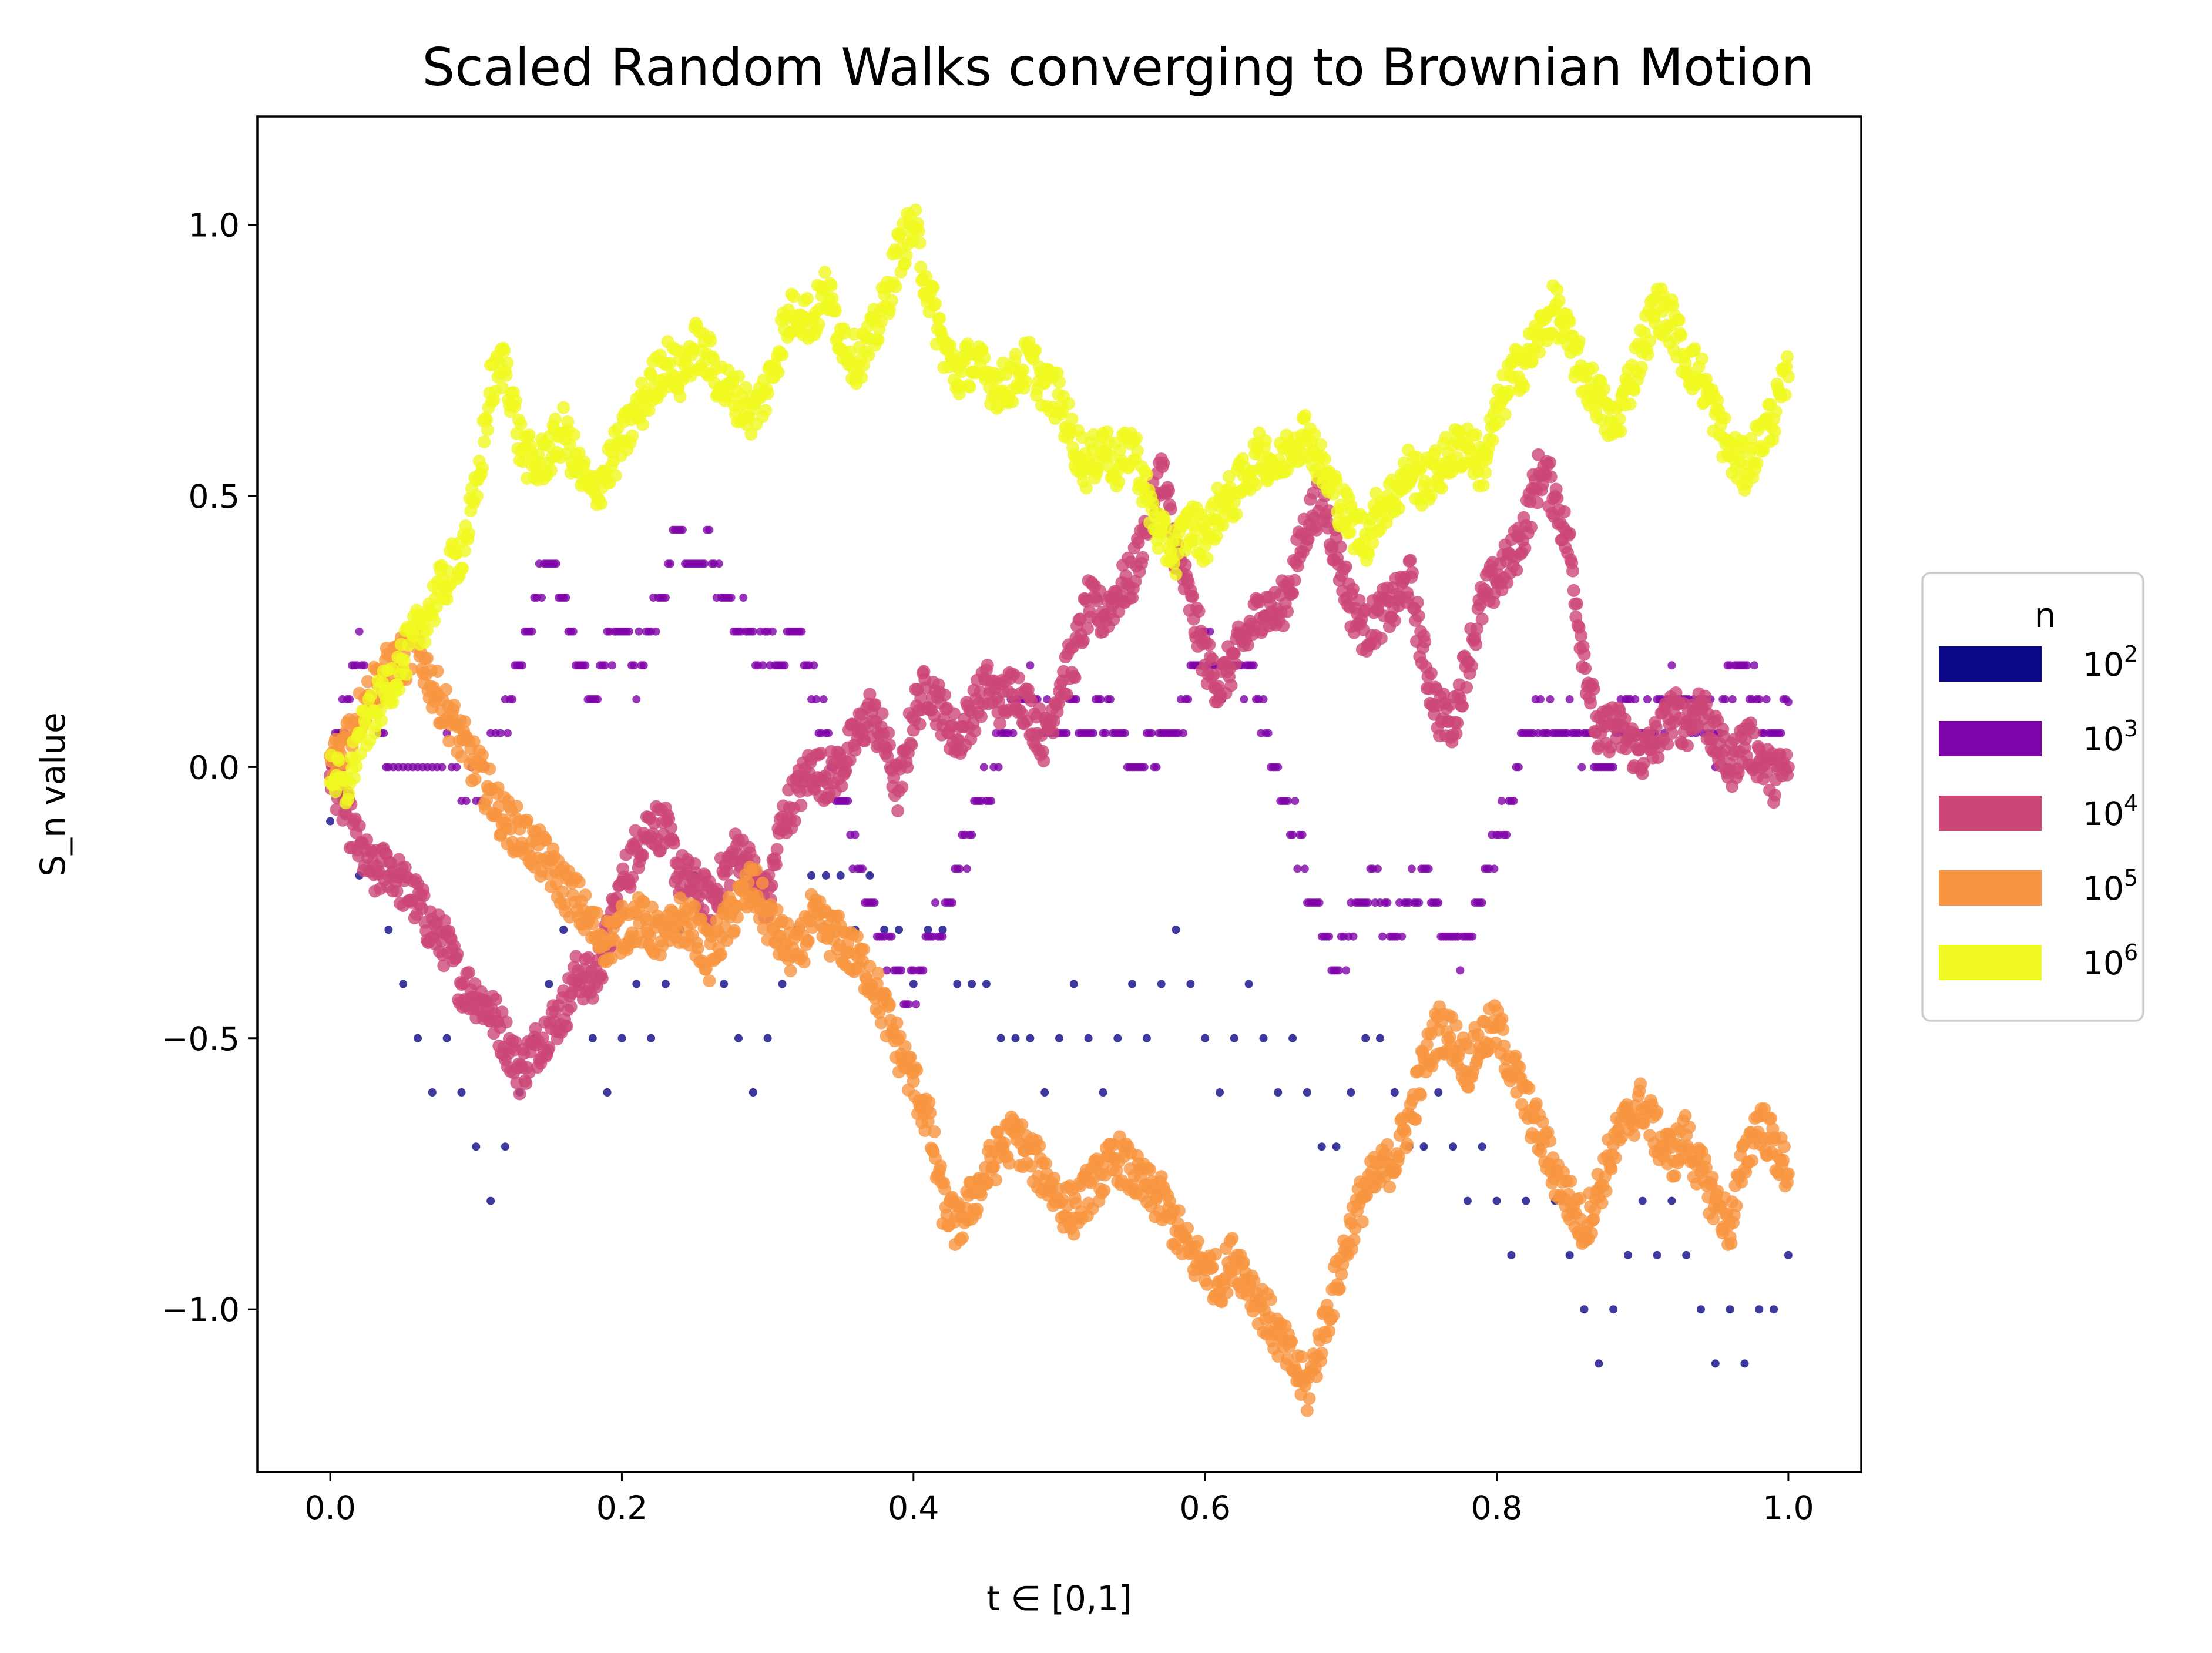 Image resolution: width=2212 pixels, height=1653 pixels. Describe the element at coordinates (1990, 962) in the screenshot. I see `legend-swatch` at that location.